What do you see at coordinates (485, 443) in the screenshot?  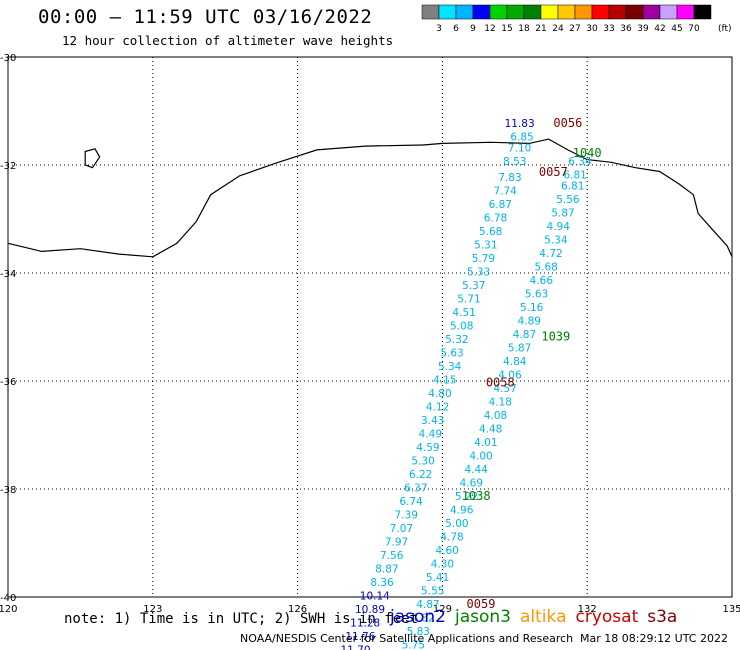 I see `wave-height-label: 4.01` at bounding box center [485, 443].